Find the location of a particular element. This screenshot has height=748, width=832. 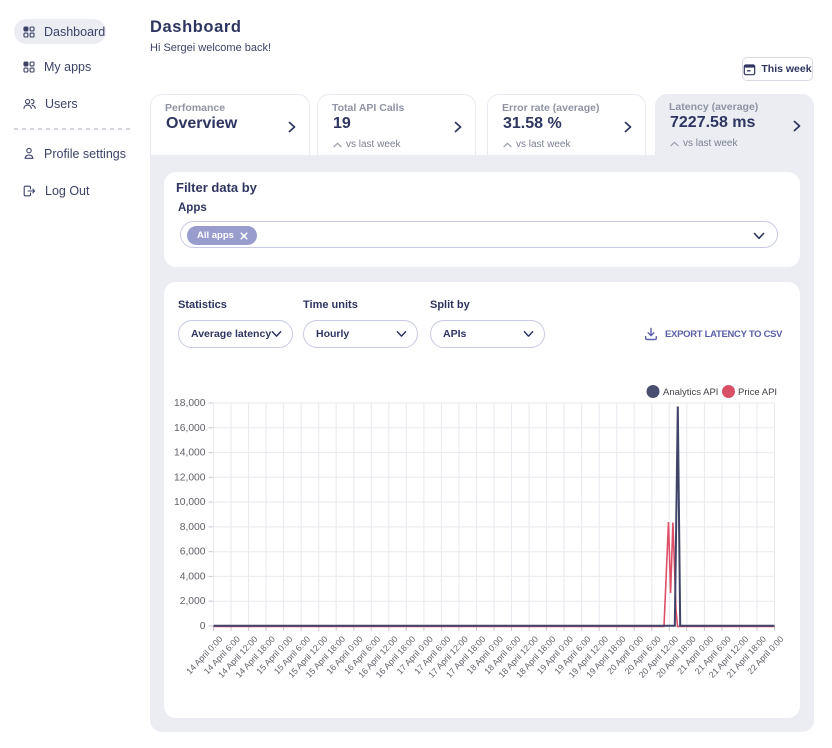

svg-text: 8,000 is located at coordinates (193, 527).